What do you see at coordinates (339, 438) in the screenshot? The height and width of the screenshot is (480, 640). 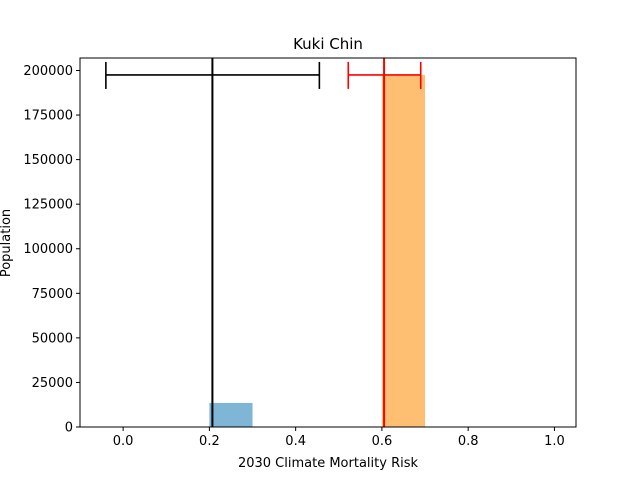 I see `x-axis: 0.0 0.2 0.4 0.6 0.8 1.0` at bounding box center [339, 438].